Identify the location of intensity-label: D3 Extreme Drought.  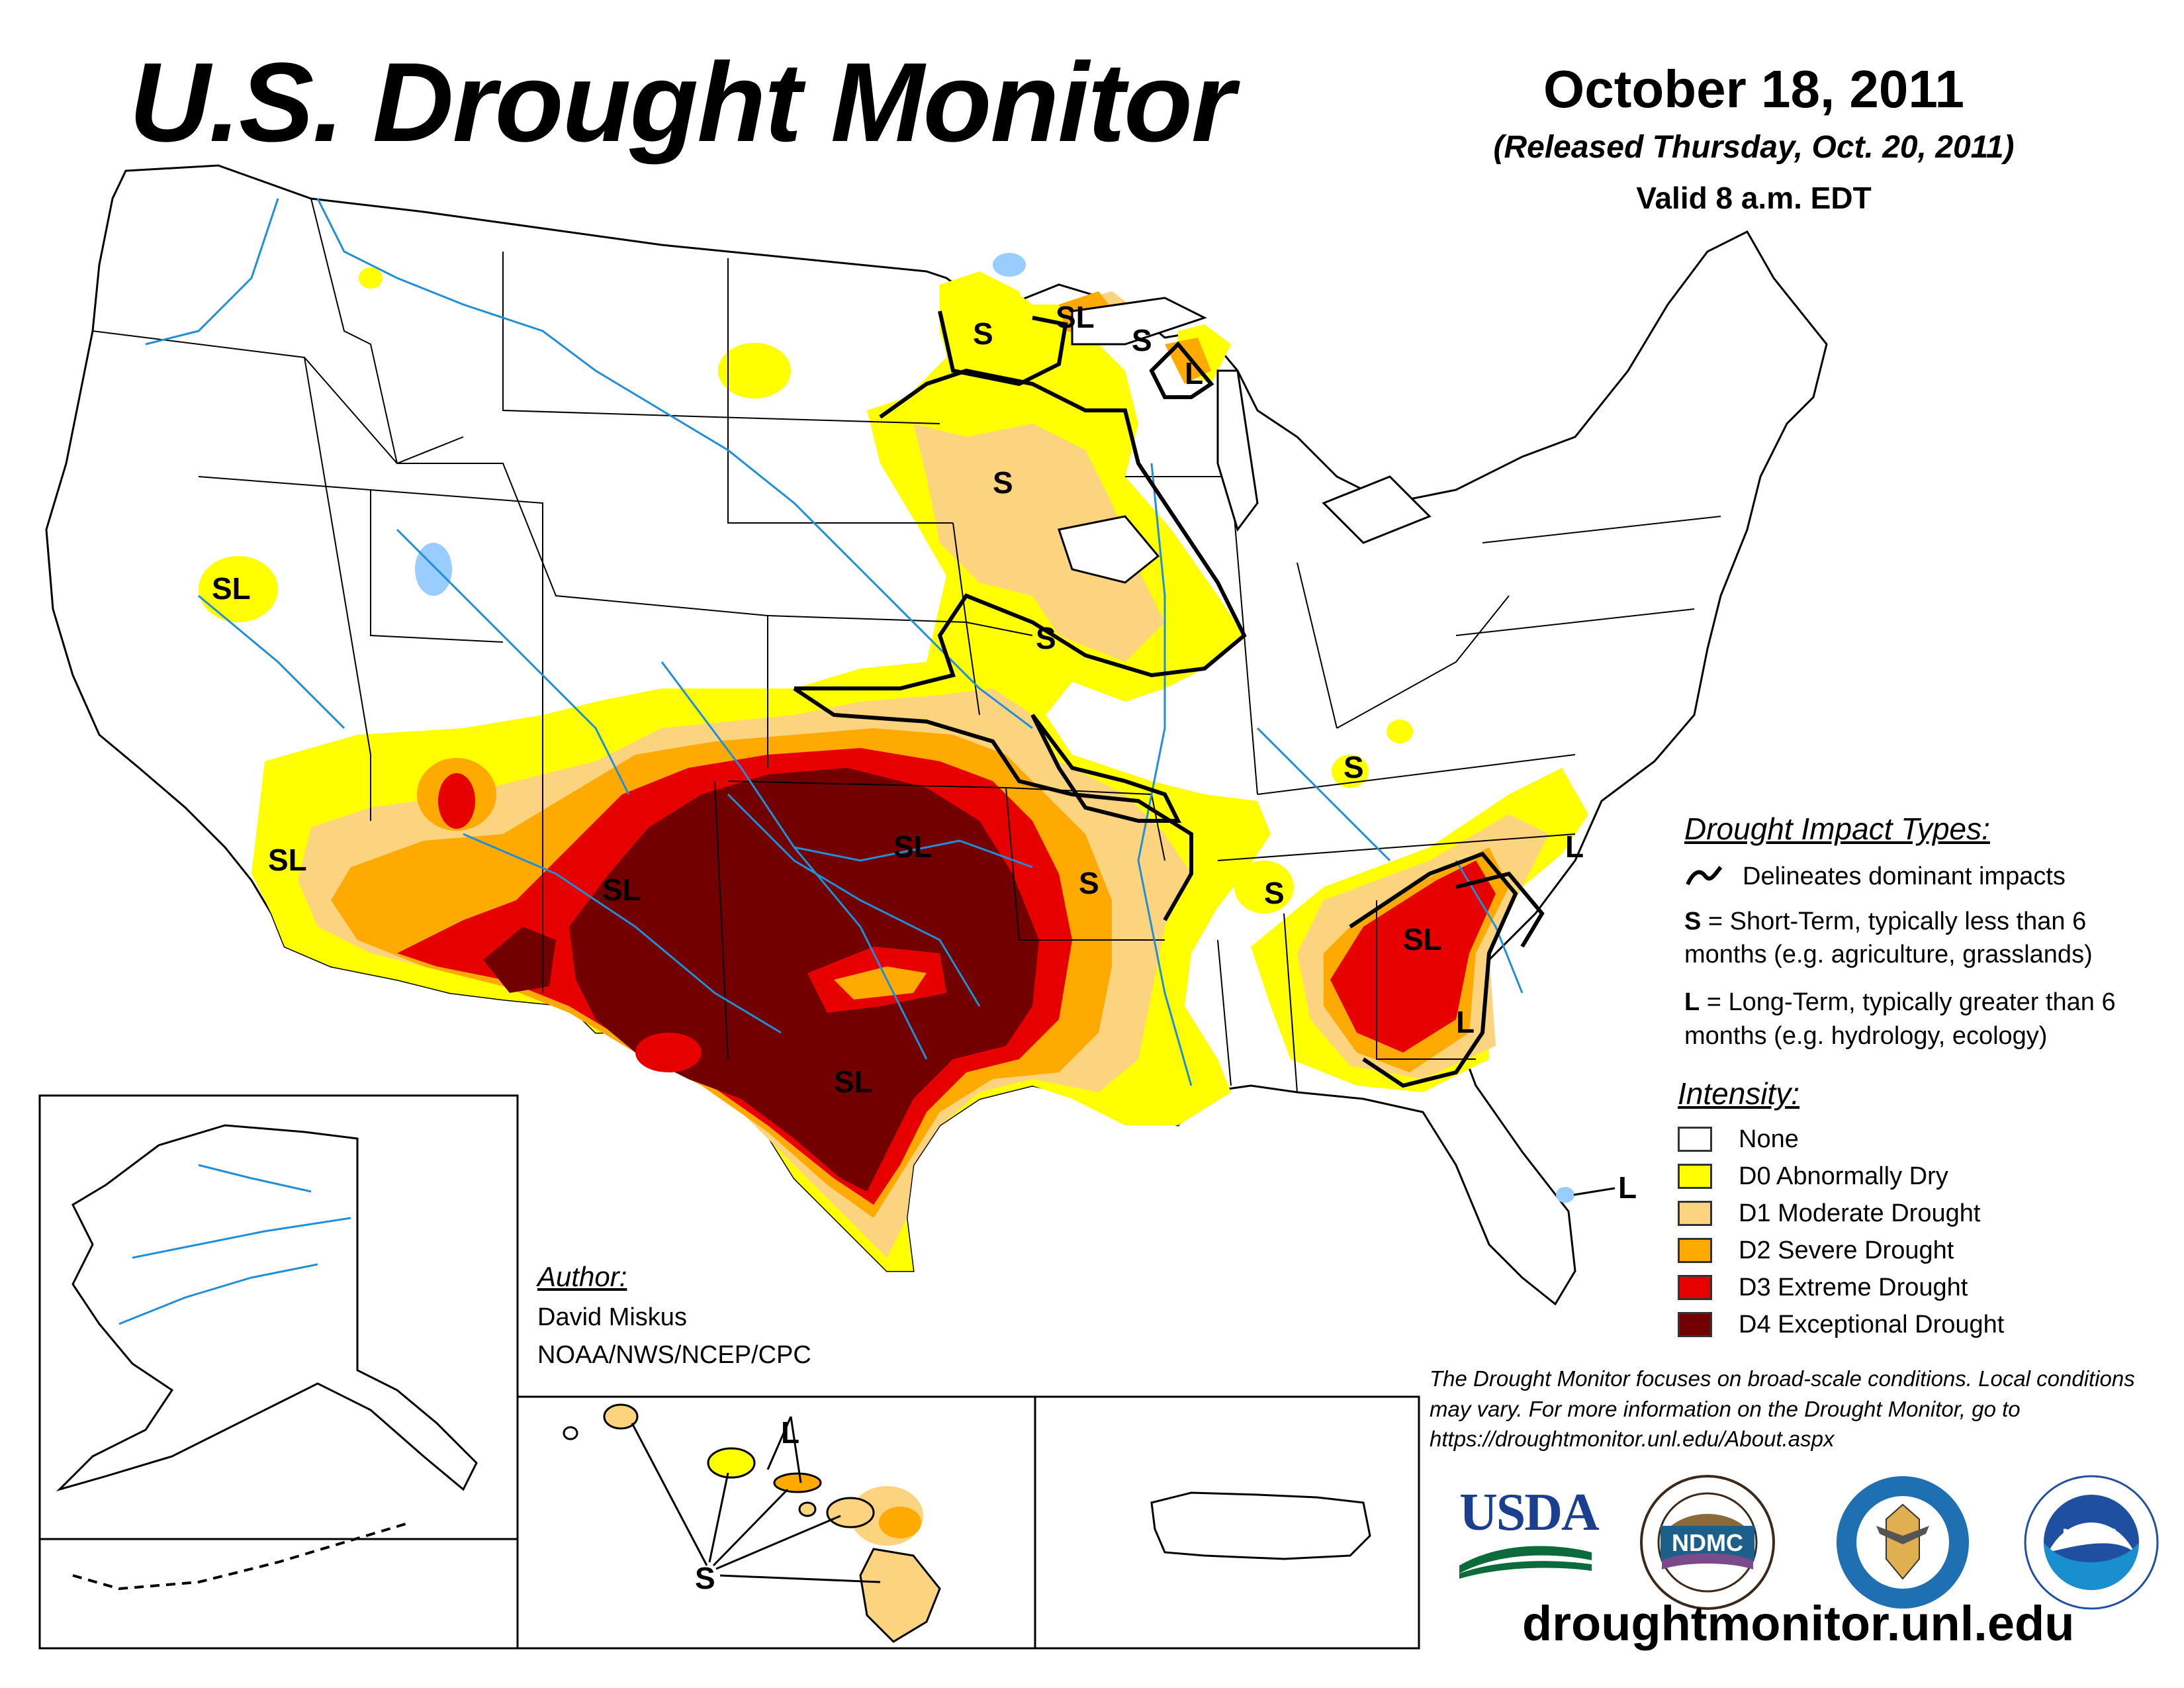
(1854, 1287).